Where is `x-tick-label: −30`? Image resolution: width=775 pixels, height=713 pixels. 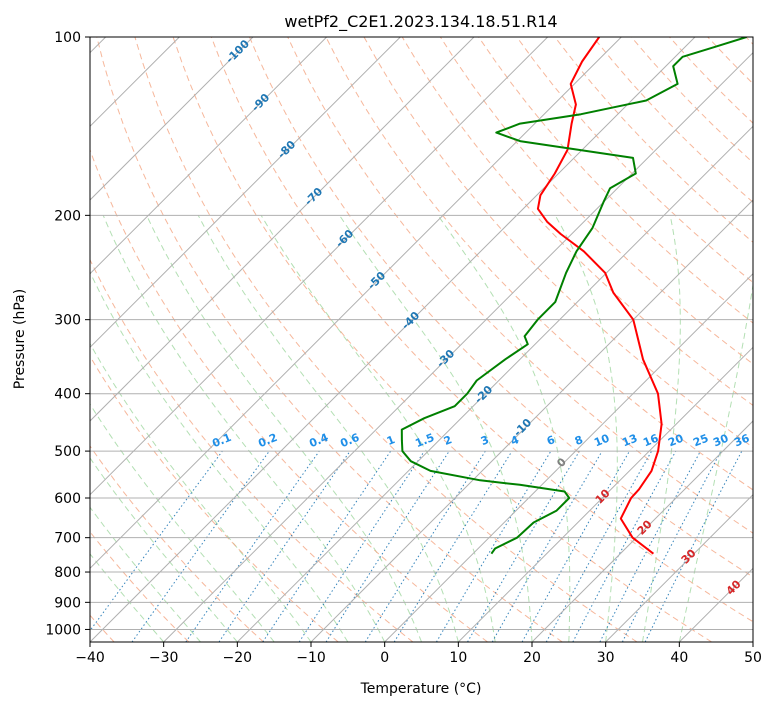
x-tick-label: −30 is located at coordinates (164, 658).